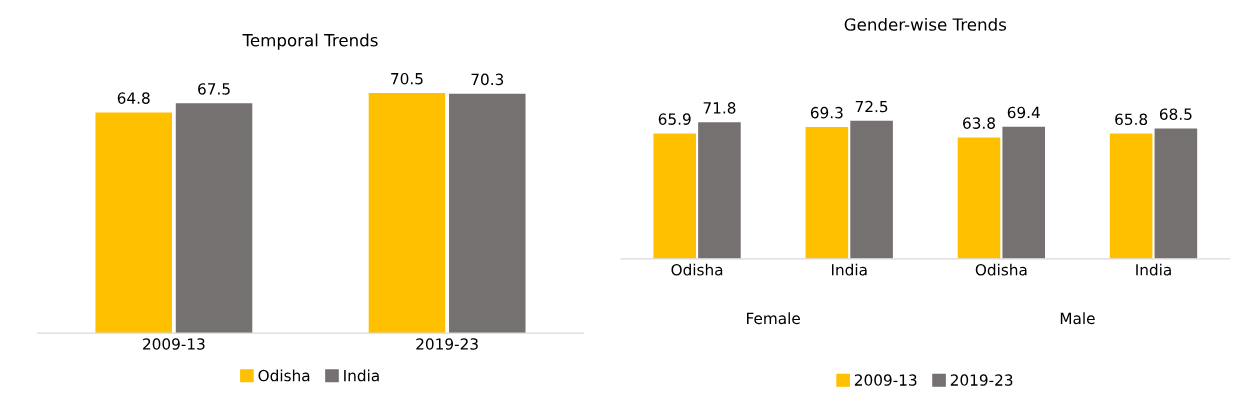 This screenshot has height=397, width=1242. I want to click on data-label: 67.5, so click(214, 89).